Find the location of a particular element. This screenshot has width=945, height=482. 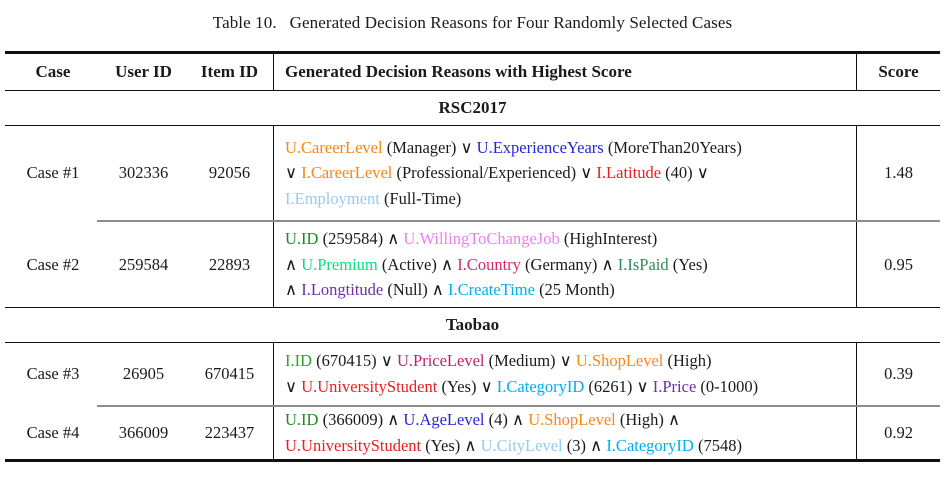

item-id-value: 22893 is located at coordinates (229, 264).